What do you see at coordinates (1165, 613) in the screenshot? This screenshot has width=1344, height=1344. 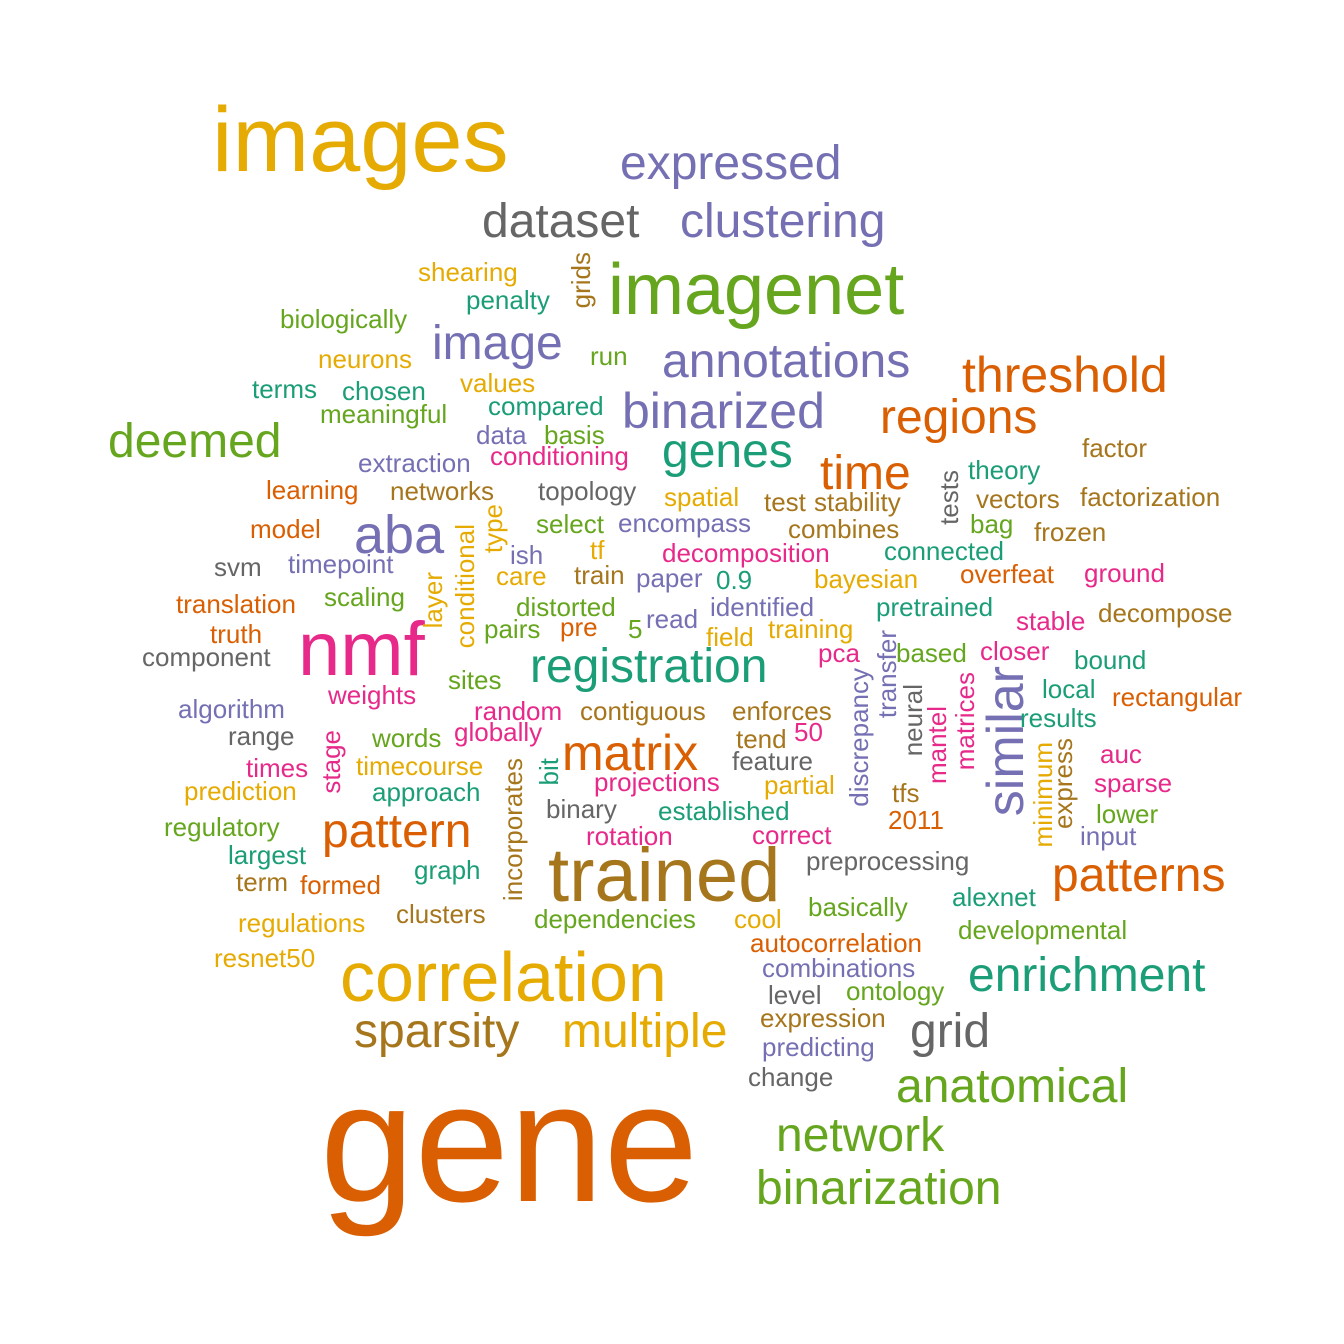 I see `word-decompose: decompose` at bounding box center [1165, 613].